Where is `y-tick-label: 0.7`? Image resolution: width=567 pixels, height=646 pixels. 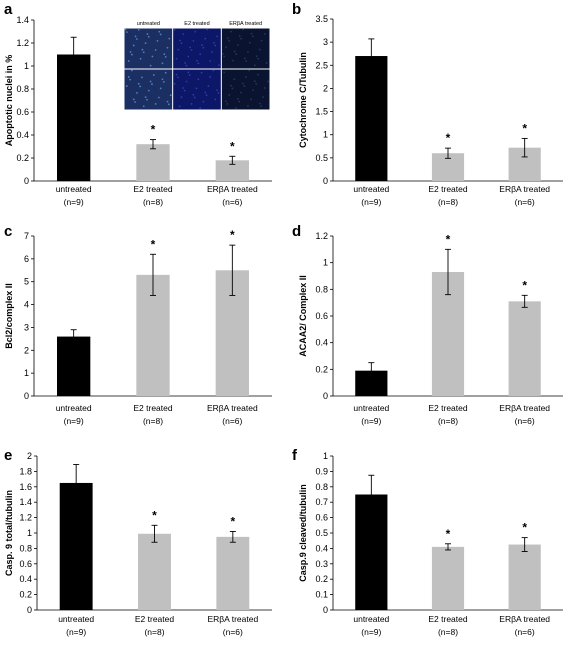 y-tick-label: 0.7 is located at coordinates (321, 502).